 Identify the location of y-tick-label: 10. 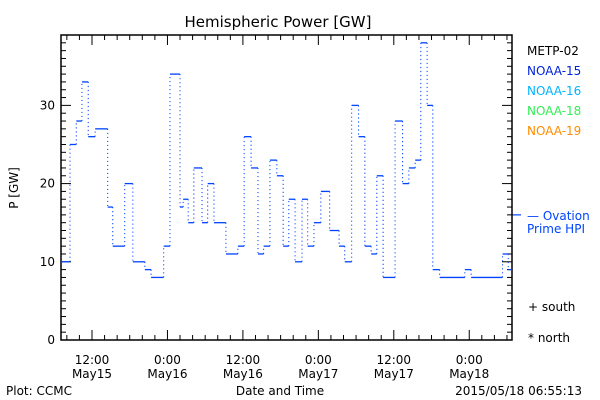
(47, 262).